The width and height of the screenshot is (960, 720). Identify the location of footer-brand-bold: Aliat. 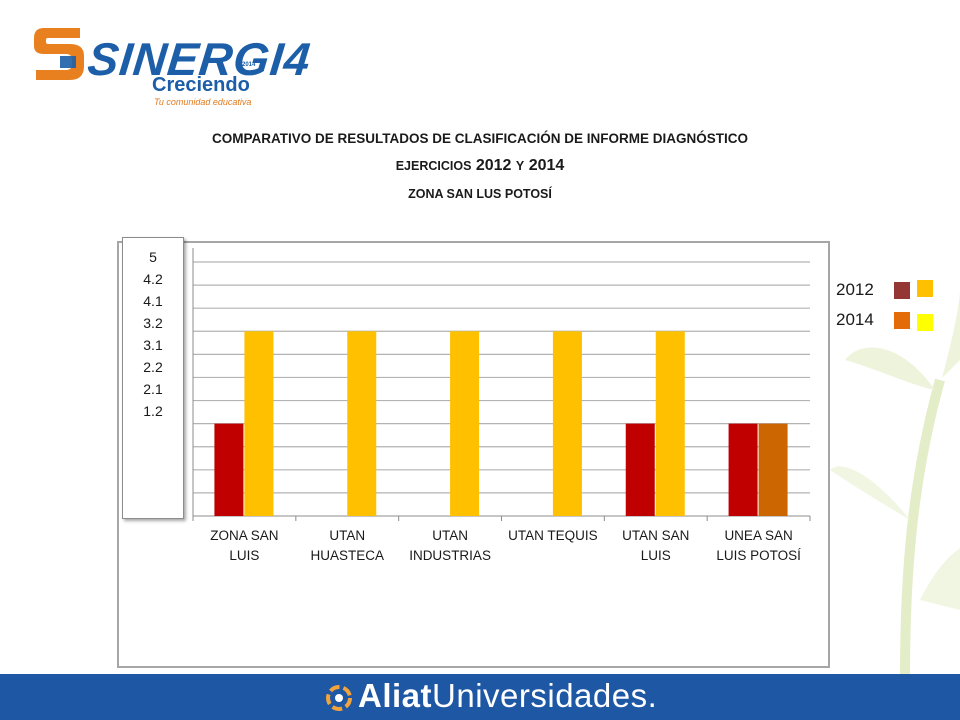
(395, 695).